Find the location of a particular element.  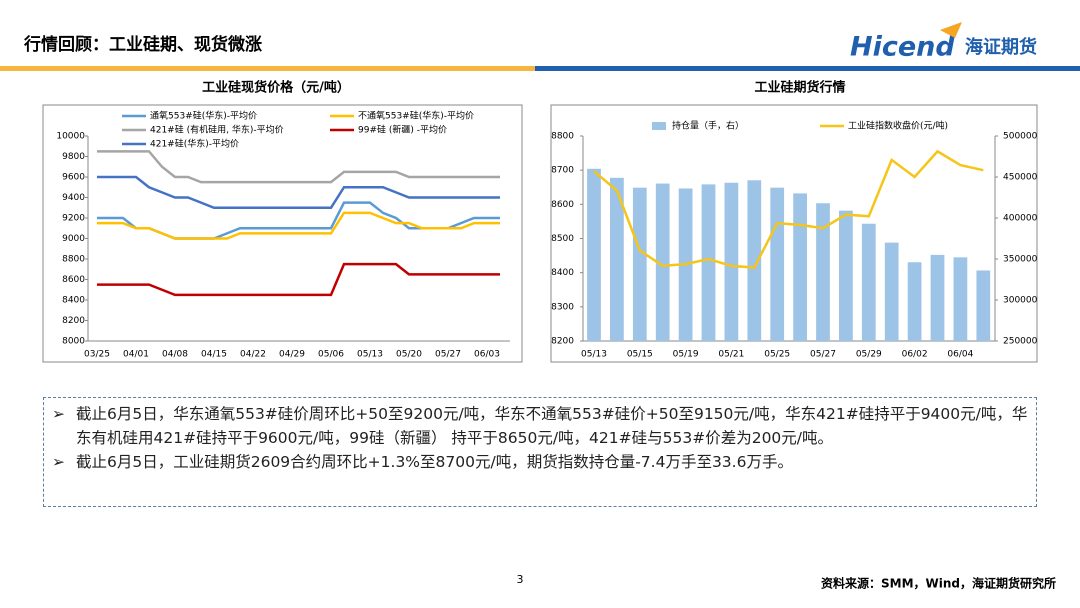

chart-title: 工业硅现货价格（元/吨） is located at coordinates (276, 88).